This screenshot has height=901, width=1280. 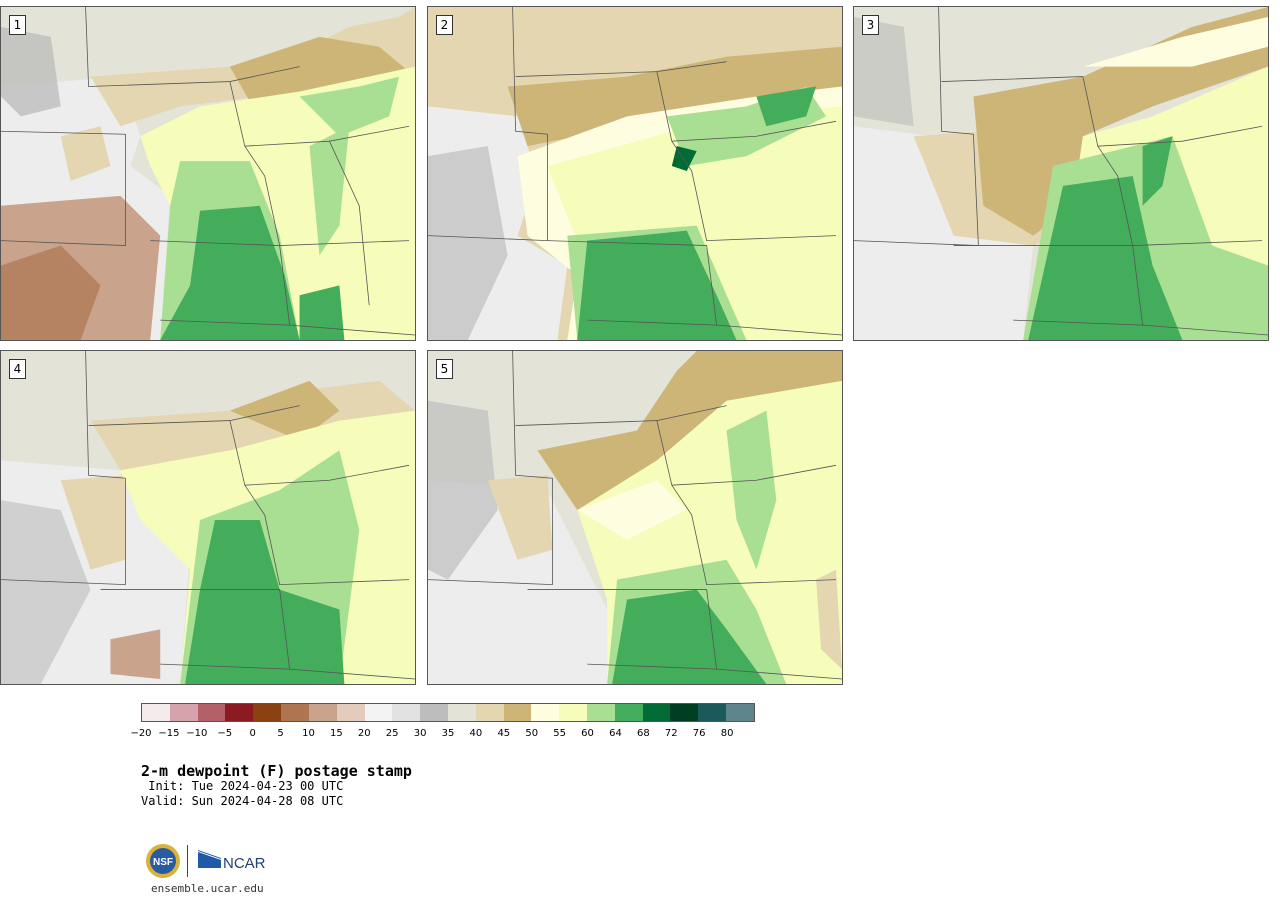 I want to click on colorbar-tick-label: 15, so click(x=336, y=733).